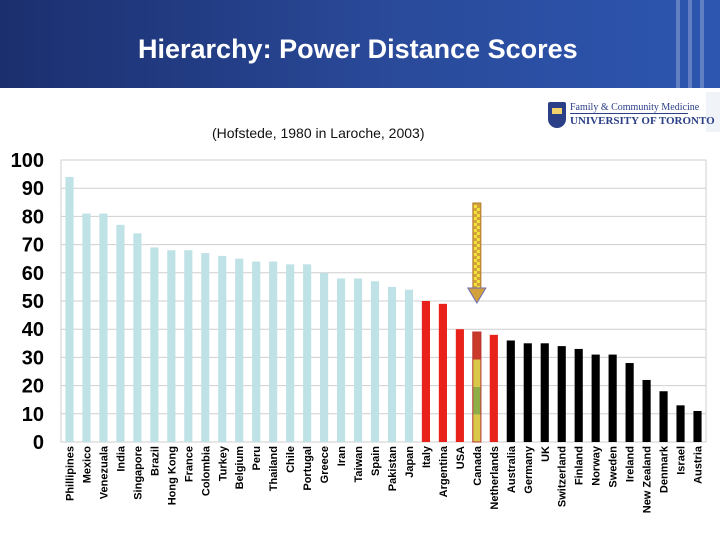 This screenshot has height=540, width=720. Describe the element at coordinates (631, 464) in the screenshot. I see `x-tick-label: Ireland` at that location.